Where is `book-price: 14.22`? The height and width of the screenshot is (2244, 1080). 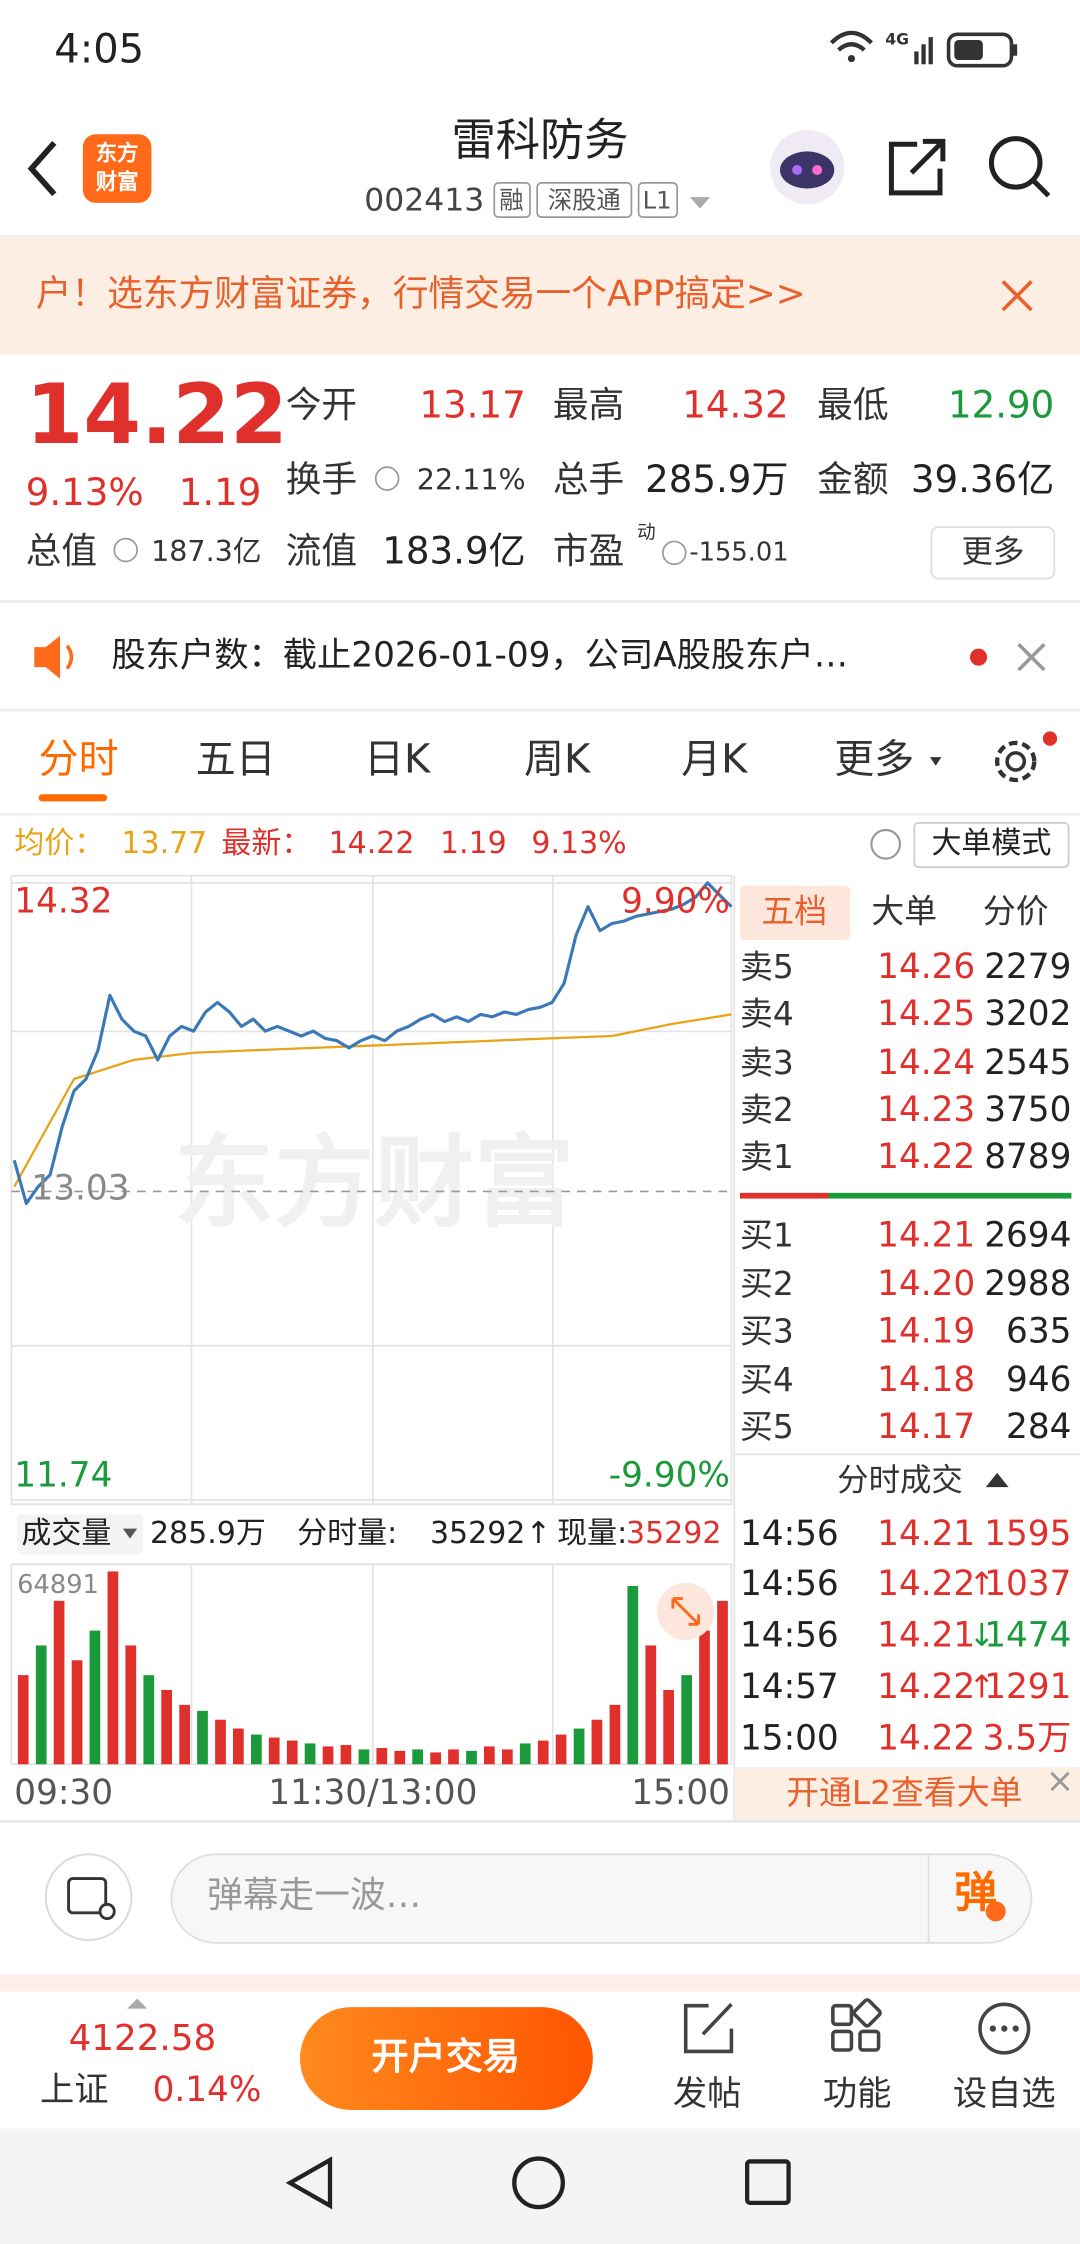 book-price: 14.22 is located at coordinates (926, 1157).